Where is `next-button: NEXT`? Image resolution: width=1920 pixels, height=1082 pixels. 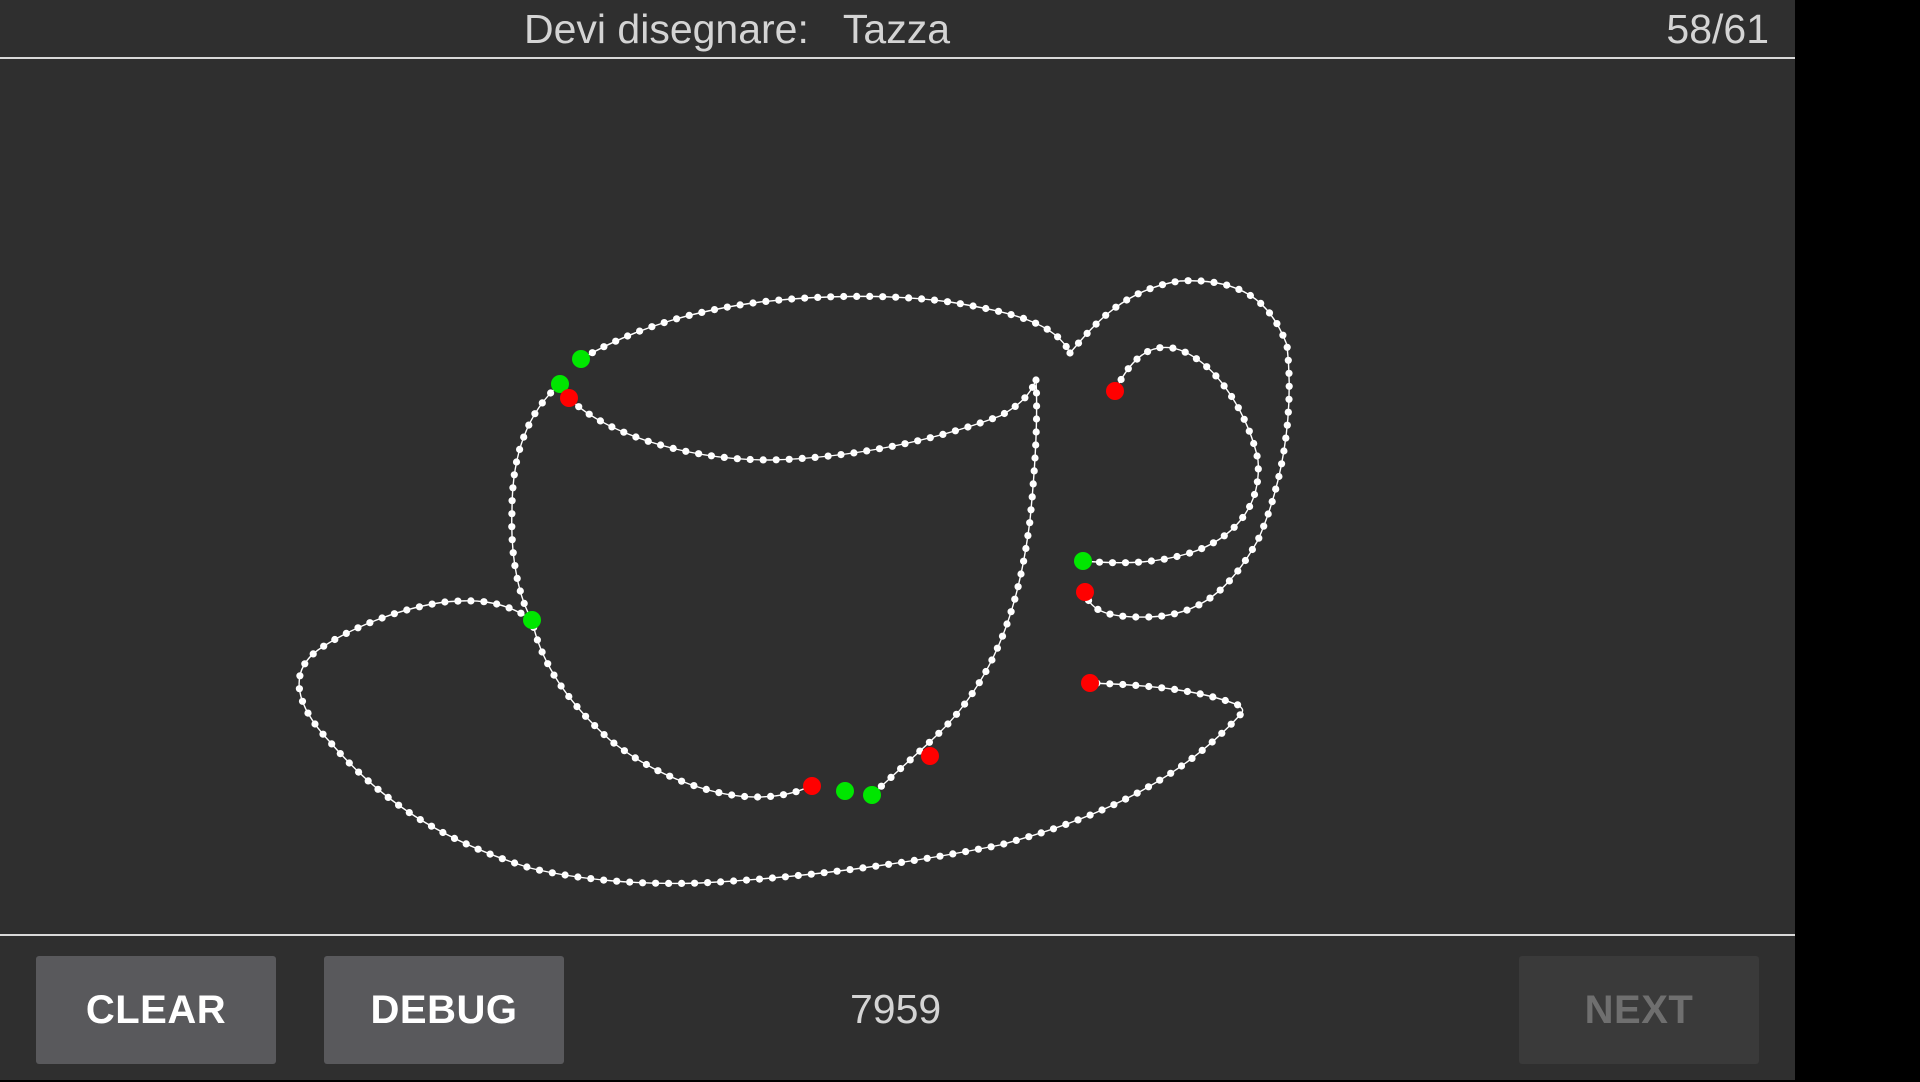 next-button: NEXT is located at coordinates (1639, 1010).